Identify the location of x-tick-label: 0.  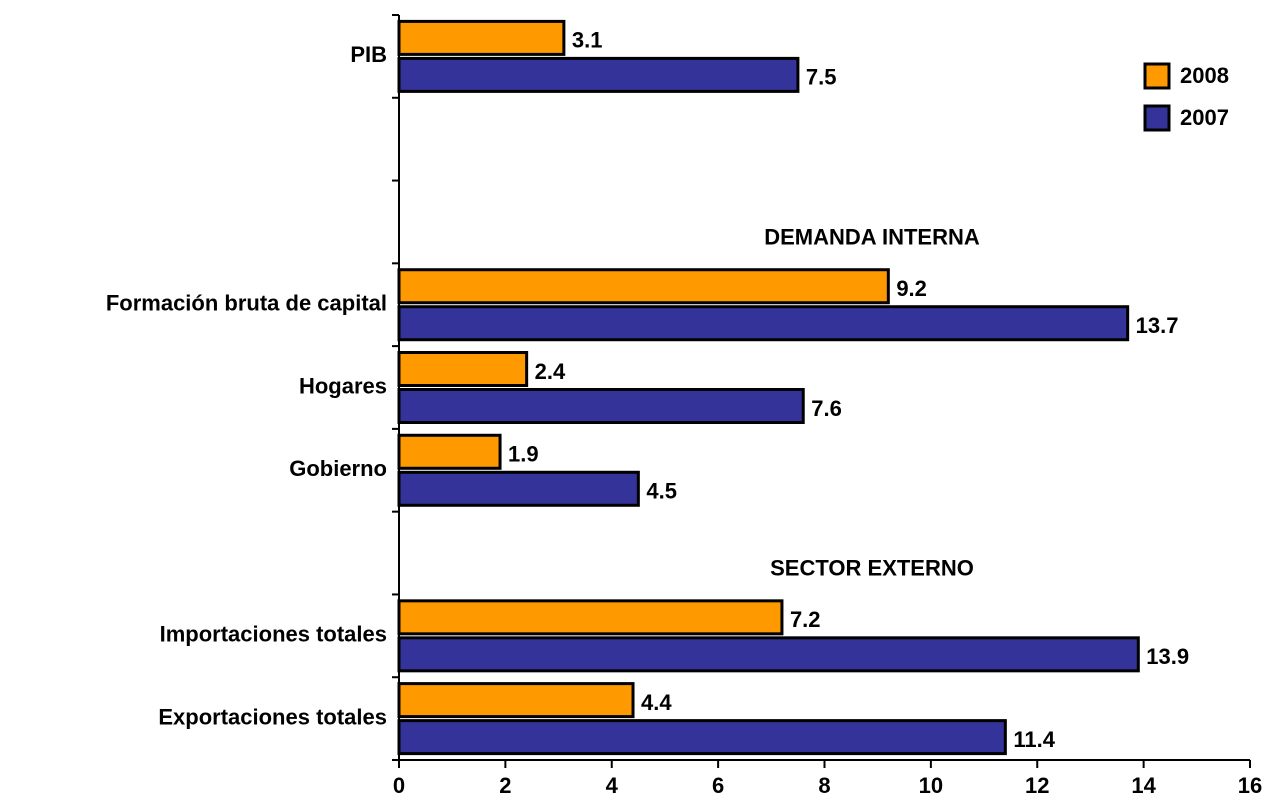
(399, 785).